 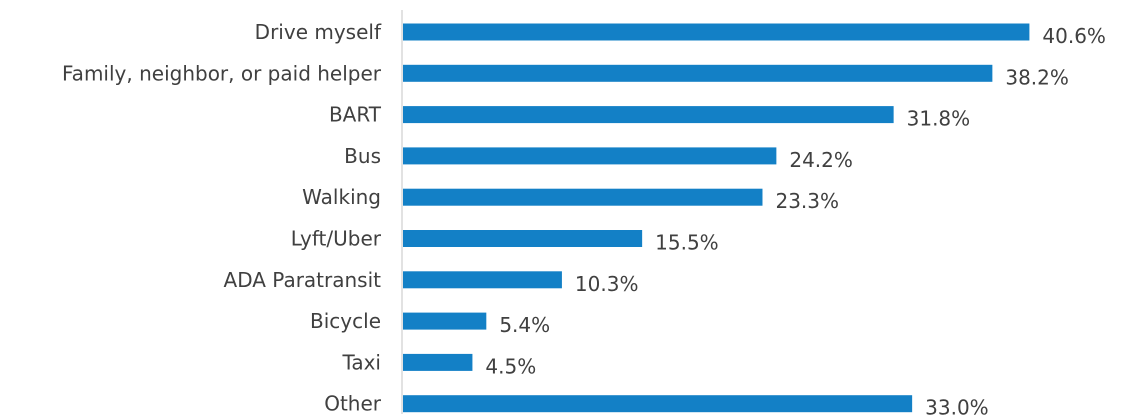 What do you see at coordinates (687, 243) in the screenshot?
I see `data-label: 15.5%` at bounding box center [687, 243].